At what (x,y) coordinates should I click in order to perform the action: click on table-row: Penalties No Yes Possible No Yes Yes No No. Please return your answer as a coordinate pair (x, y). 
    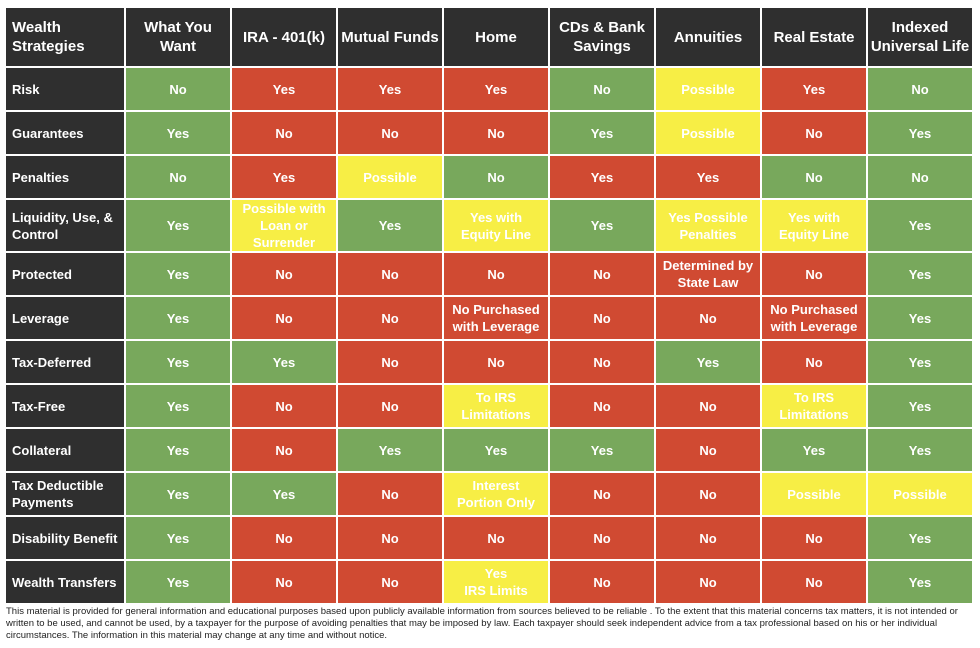
    Looking at the image, I should click on (489, 177).